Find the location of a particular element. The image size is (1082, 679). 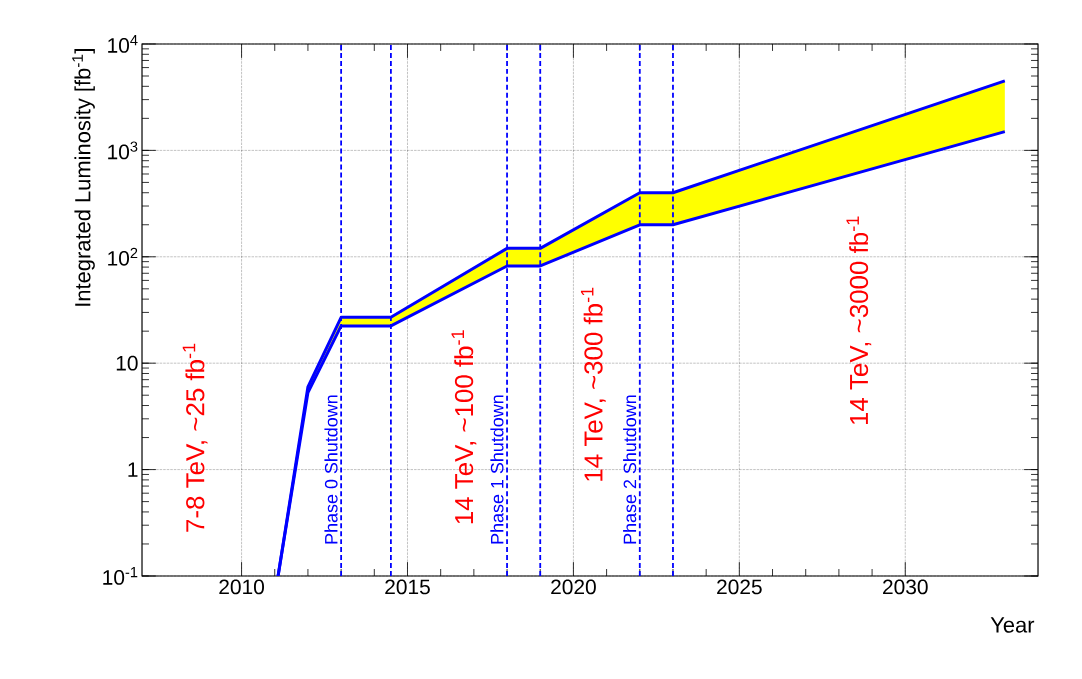

x-tick-label: 2015 is located at coordinates (407, 587).